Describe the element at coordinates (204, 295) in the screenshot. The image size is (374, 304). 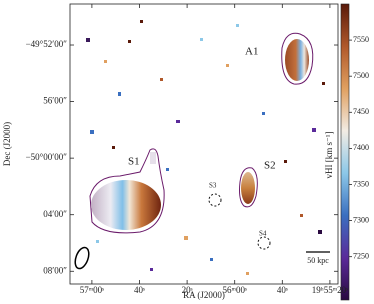
I see `x-axis-label: RA (J2000)` at that location.